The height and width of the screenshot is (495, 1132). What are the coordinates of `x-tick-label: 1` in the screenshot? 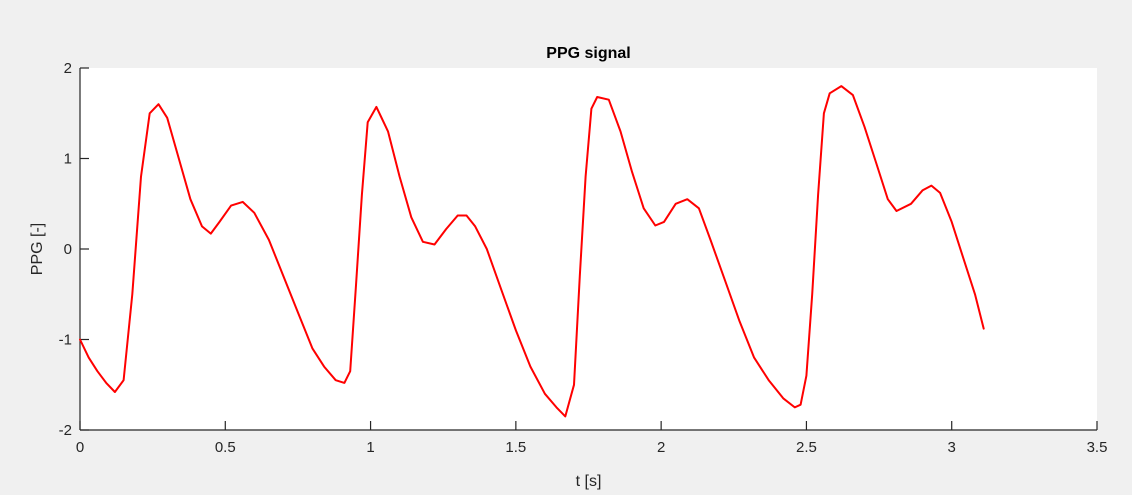 It's located at (370, 447).